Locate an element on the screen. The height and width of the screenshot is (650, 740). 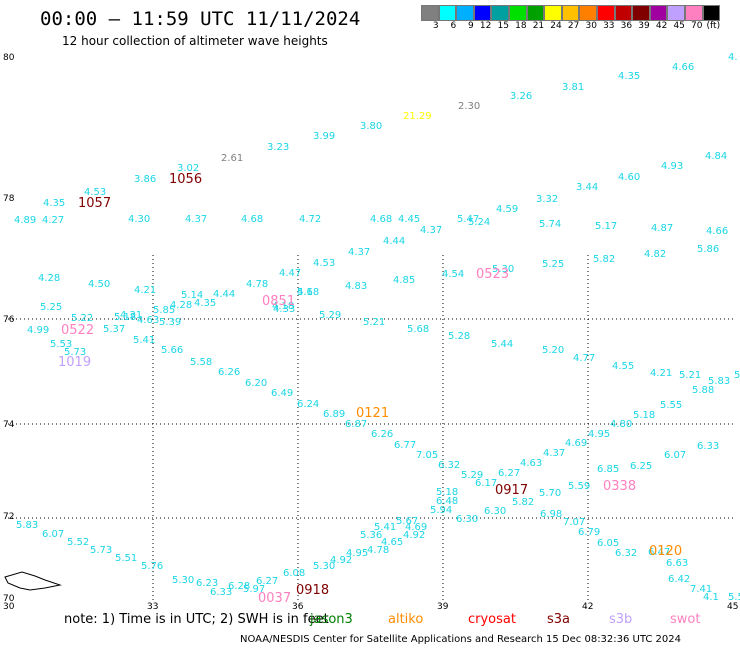
colorbar-label: 15 is located at coordinates (503, 26).